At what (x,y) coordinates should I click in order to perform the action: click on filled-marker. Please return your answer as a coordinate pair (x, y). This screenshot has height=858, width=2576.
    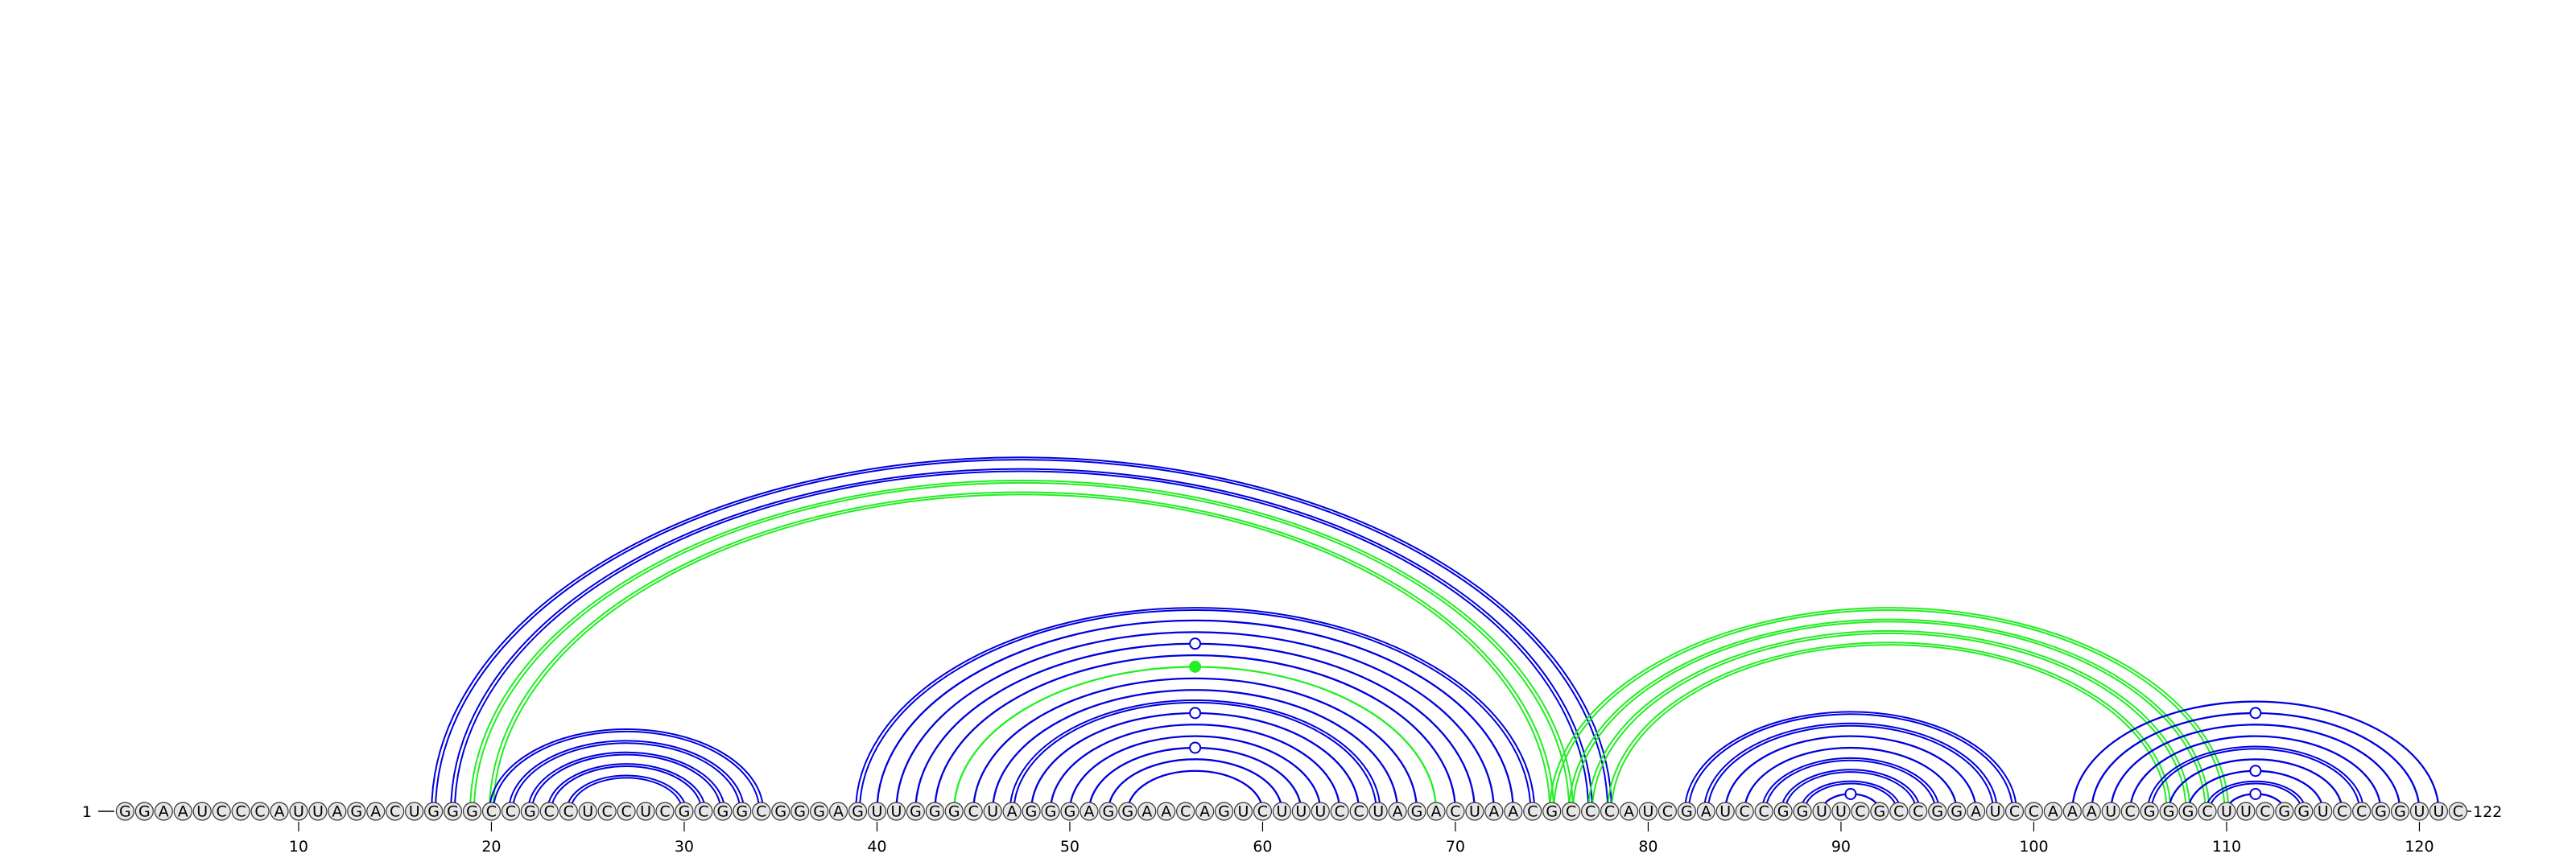
    Looking at the image, I should click on (1195, 667).